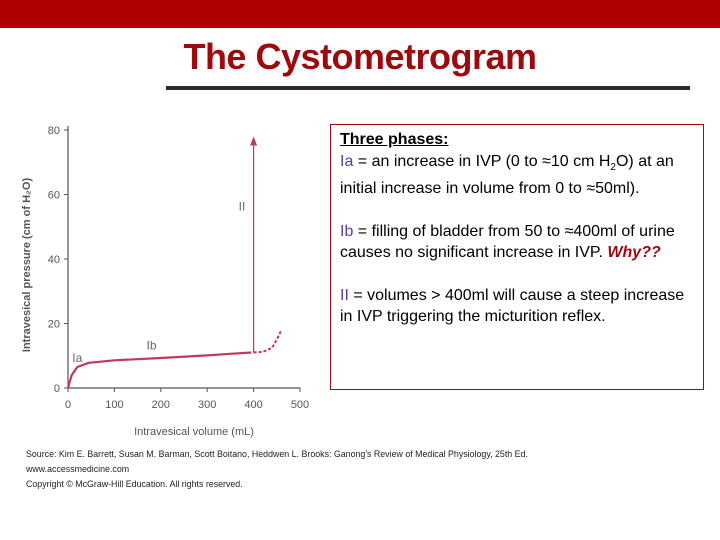  Describe the element at coordinates (613, 167) in the screenshot. I see `phase-ia-subscript: 2` at that location.